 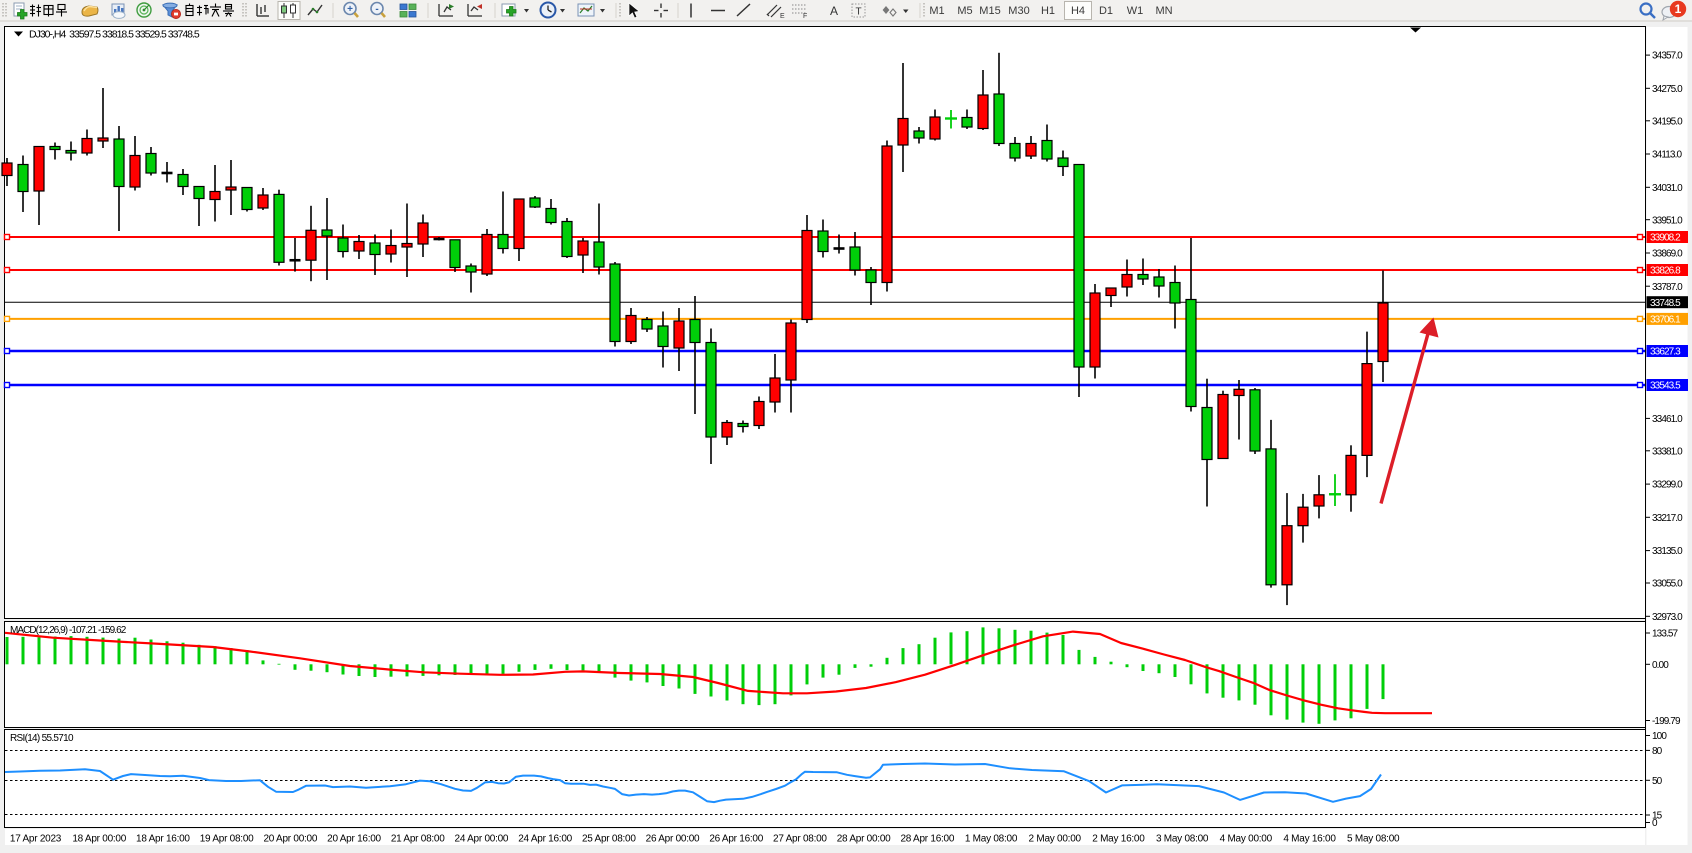 What do you see at coordinates (1667, 419) in the screenshot?
I see `svg-text: 33461.0` at bounding box center [1667, 419].